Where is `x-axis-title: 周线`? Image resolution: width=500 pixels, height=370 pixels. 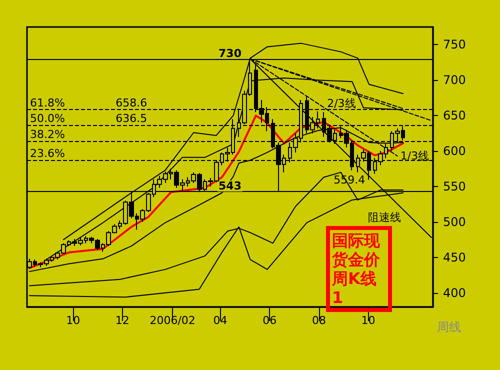
x-axis-title: 周线 is located at coordinates (449, 327).